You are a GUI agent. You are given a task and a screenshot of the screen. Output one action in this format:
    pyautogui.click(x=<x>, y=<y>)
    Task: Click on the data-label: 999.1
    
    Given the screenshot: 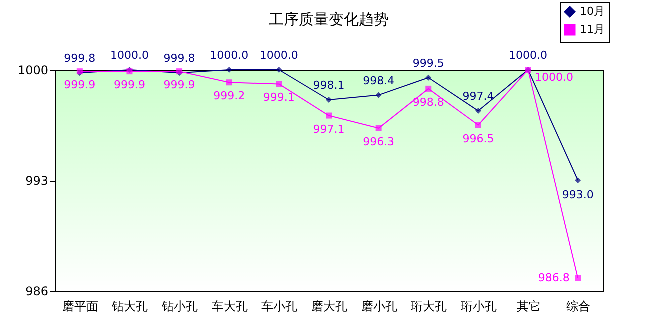 What is the action you would take?
    pyautogui.click(x=279, y=97)
    